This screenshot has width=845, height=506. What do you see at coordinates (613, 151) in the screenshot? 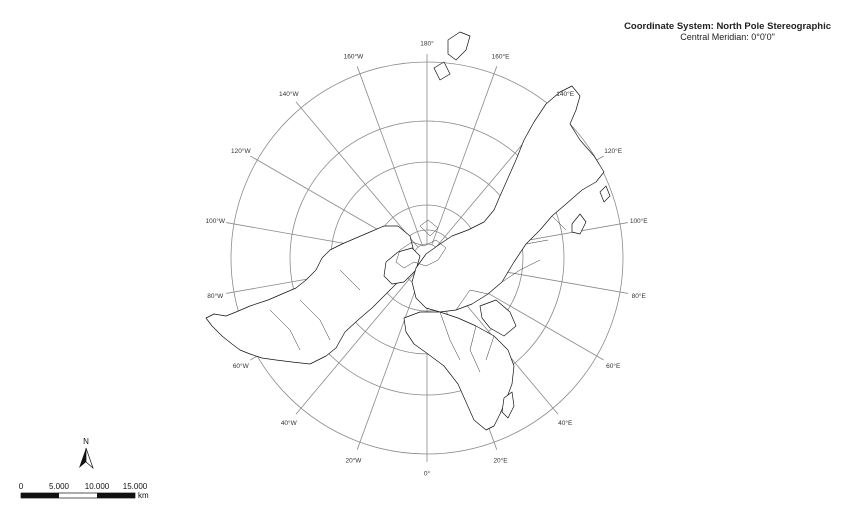
I see `meridian-label: 120°E` at bounding box center [613, 151].